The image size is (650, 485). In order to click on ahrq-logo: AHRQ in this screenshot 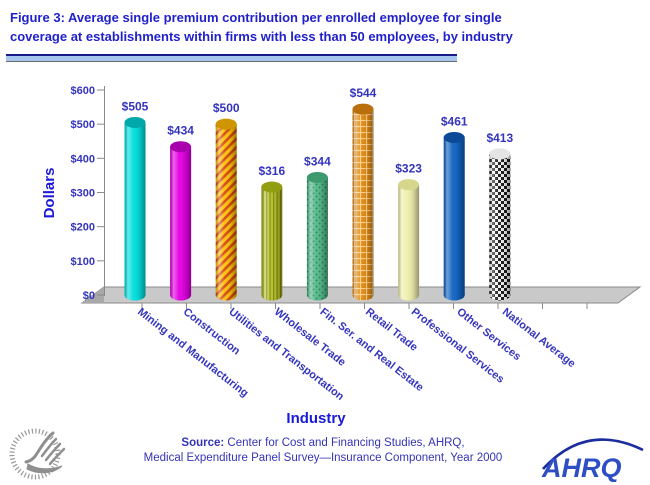, I will do `click(592, 460)`.